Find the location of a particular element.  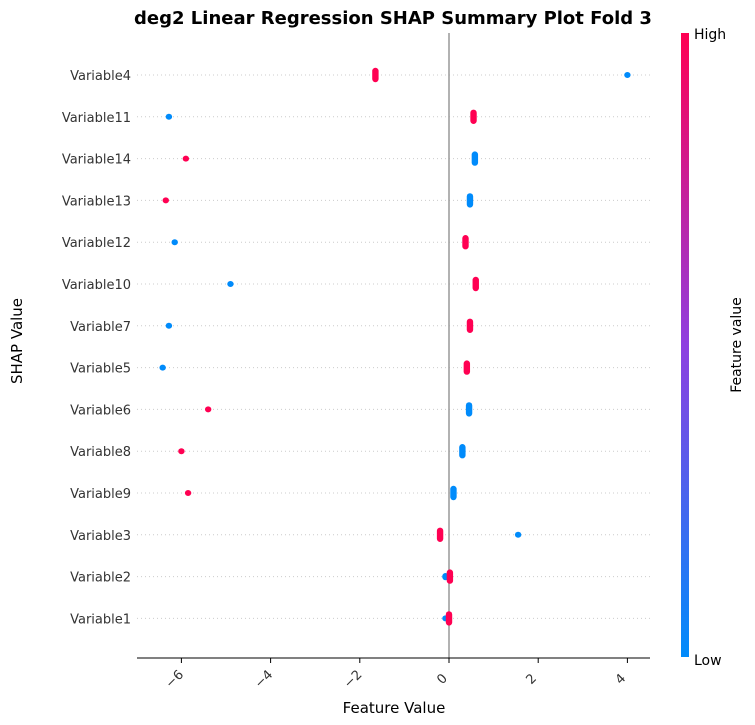

feature-label-variable8: Variable8 is located at coordinates (100, 452).